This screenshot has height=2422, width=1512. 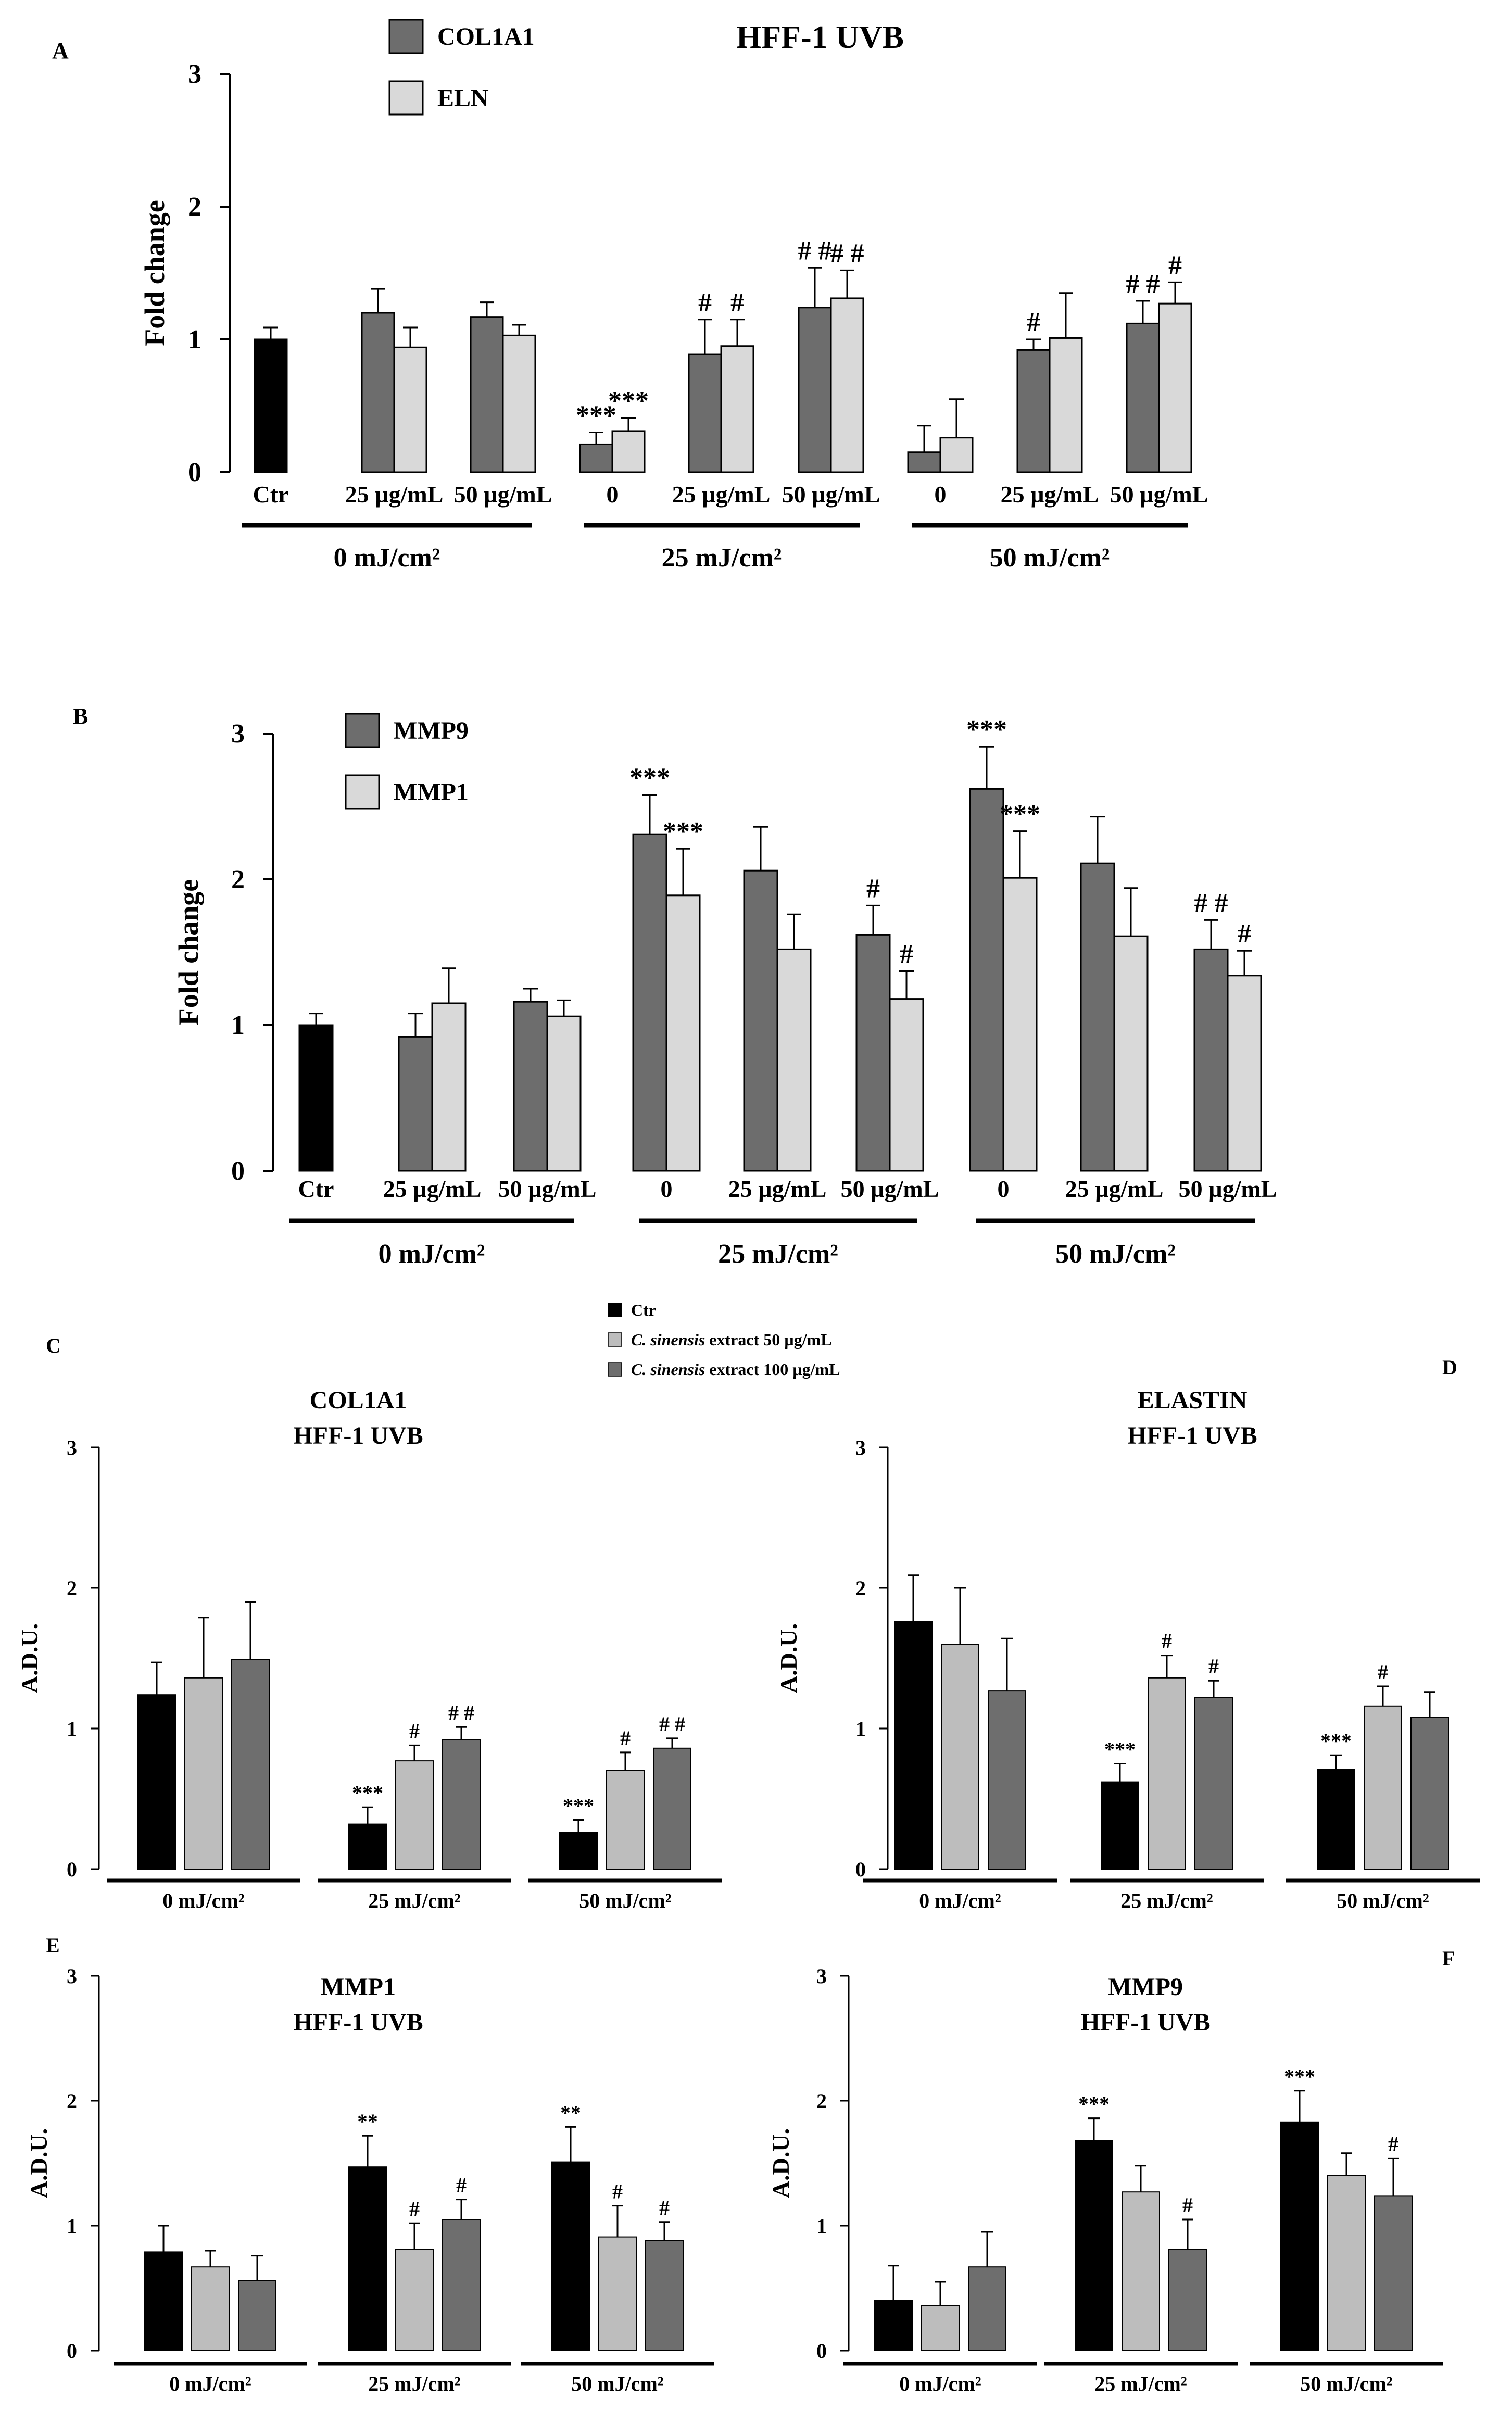 What do you see at coordinates (432, 731) in the screenshot?
I see `legend-label-mmp9: MMP9` at bounding box center [432, 731].